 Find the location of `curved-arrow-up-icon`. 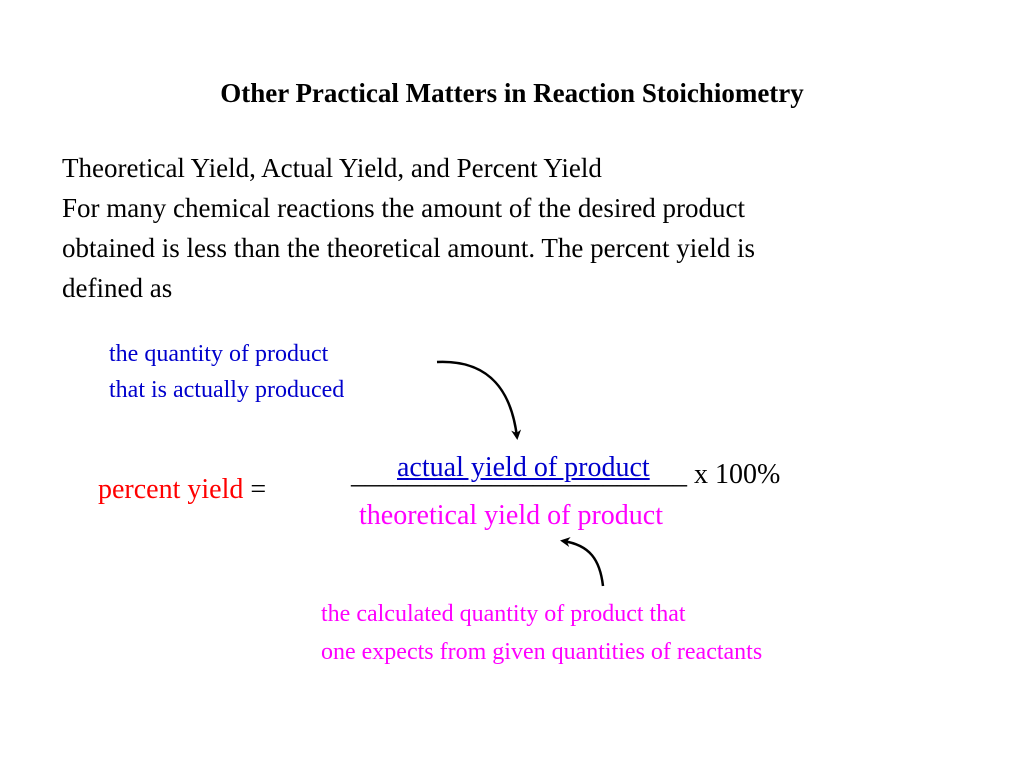

curved-arrow-up-icon is located at coordinates (582, 562).